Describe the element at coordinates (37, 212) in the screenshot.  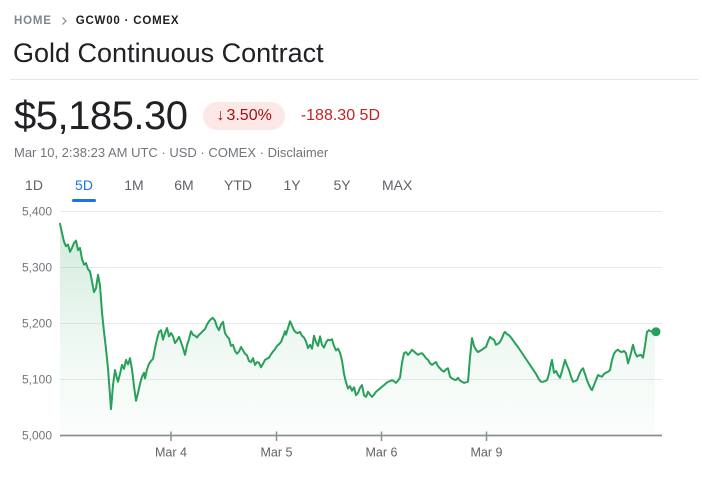
I see `svg-text: 5,400` at that location.